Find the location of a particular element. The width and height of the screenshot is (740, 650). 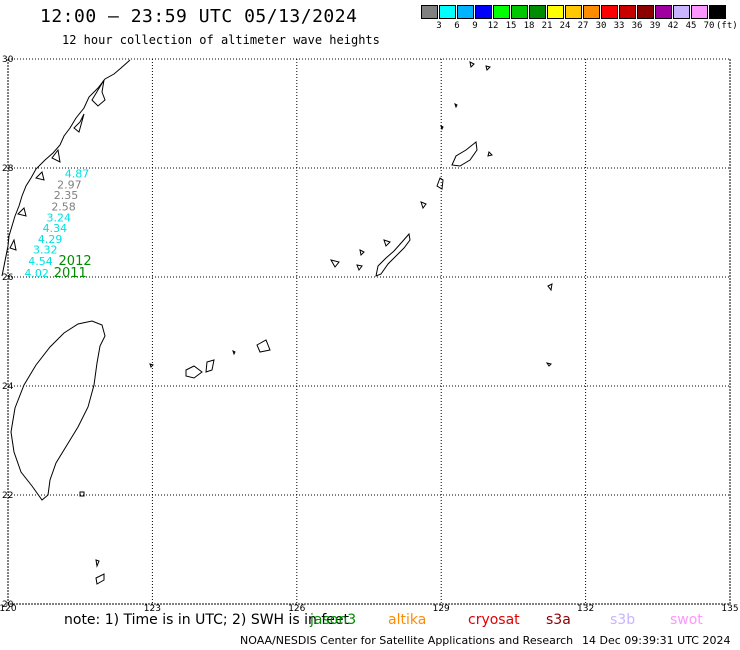

wave-height-label: 4.29 is located at coordinates (50, 239).